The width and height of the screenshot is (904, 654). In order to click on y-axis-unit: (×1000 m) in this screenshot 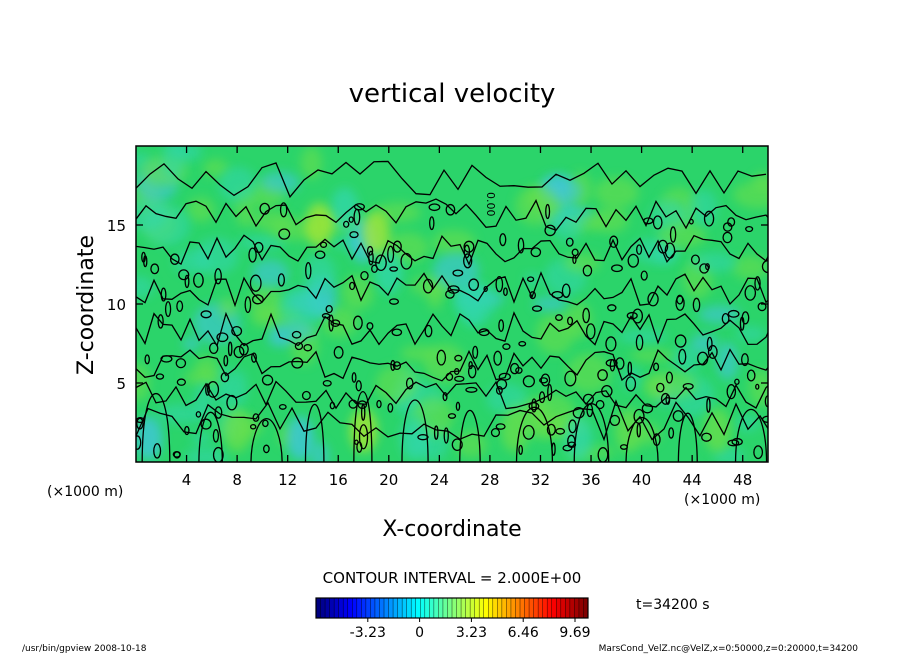, I will do `click(85, 492)`.